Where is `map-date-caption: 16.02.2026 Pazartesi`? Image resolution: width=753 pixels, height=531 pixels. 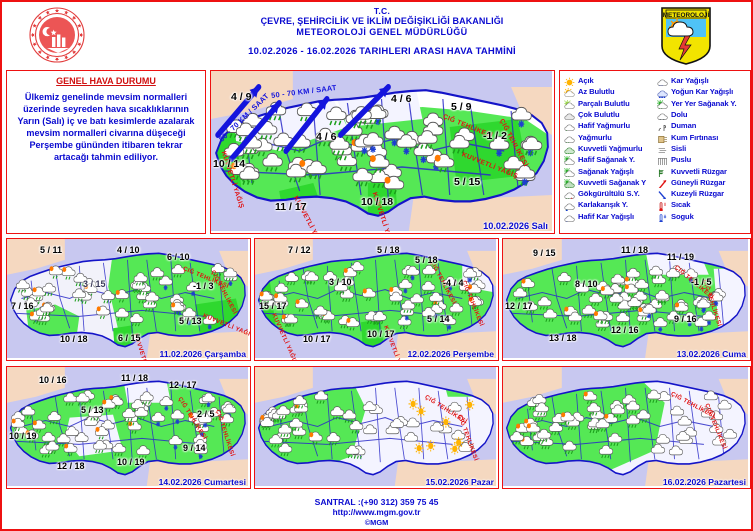 map-date-caption: 16.02.2026 Pazartesi is located at coordinates (704, 482).